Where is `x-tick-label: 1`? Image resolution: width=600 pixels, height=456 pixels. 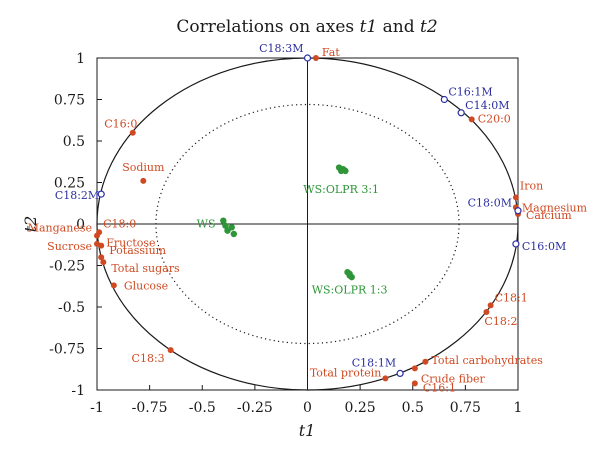
x-tick-label: 1 is located at coordinates (518, 408).